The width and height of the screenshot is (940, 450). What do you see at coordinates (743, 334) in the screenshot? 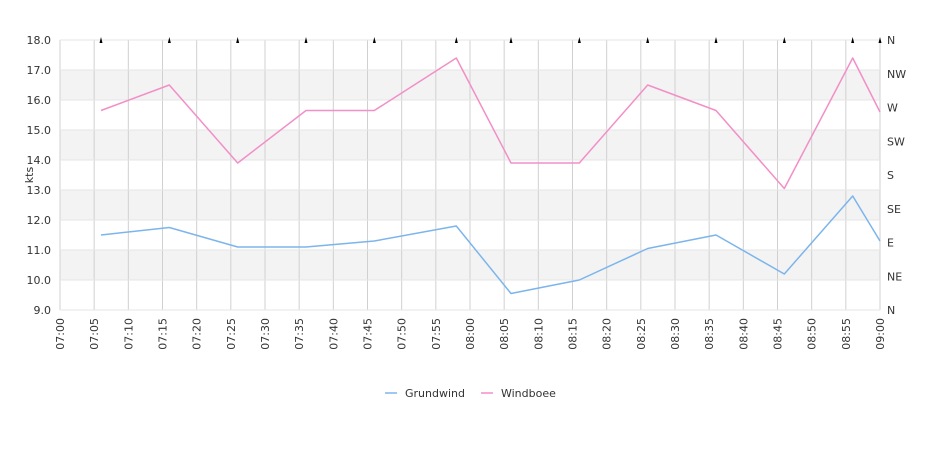
I see `x-tick-label: 08:40` at bounding box center [743, 334].